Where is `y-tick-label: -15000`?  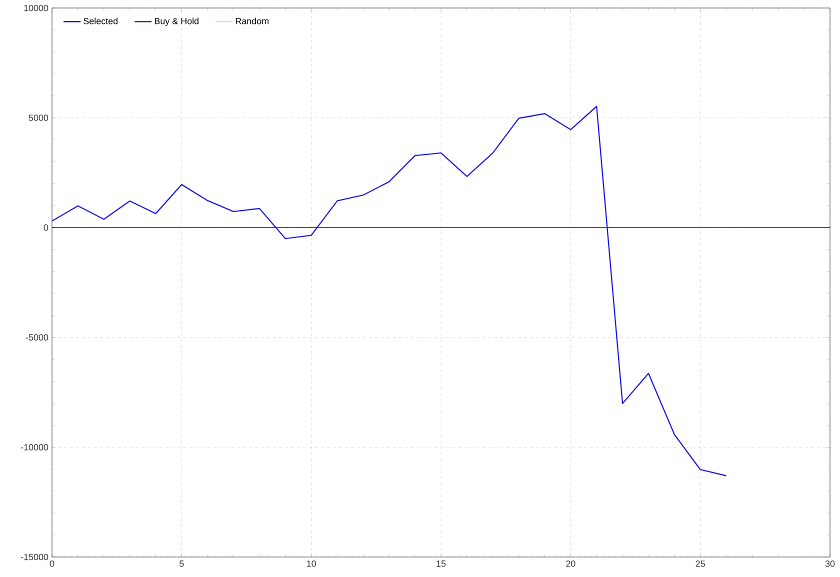
y-tick-label: -15000 is located at coordinates (34, 557).